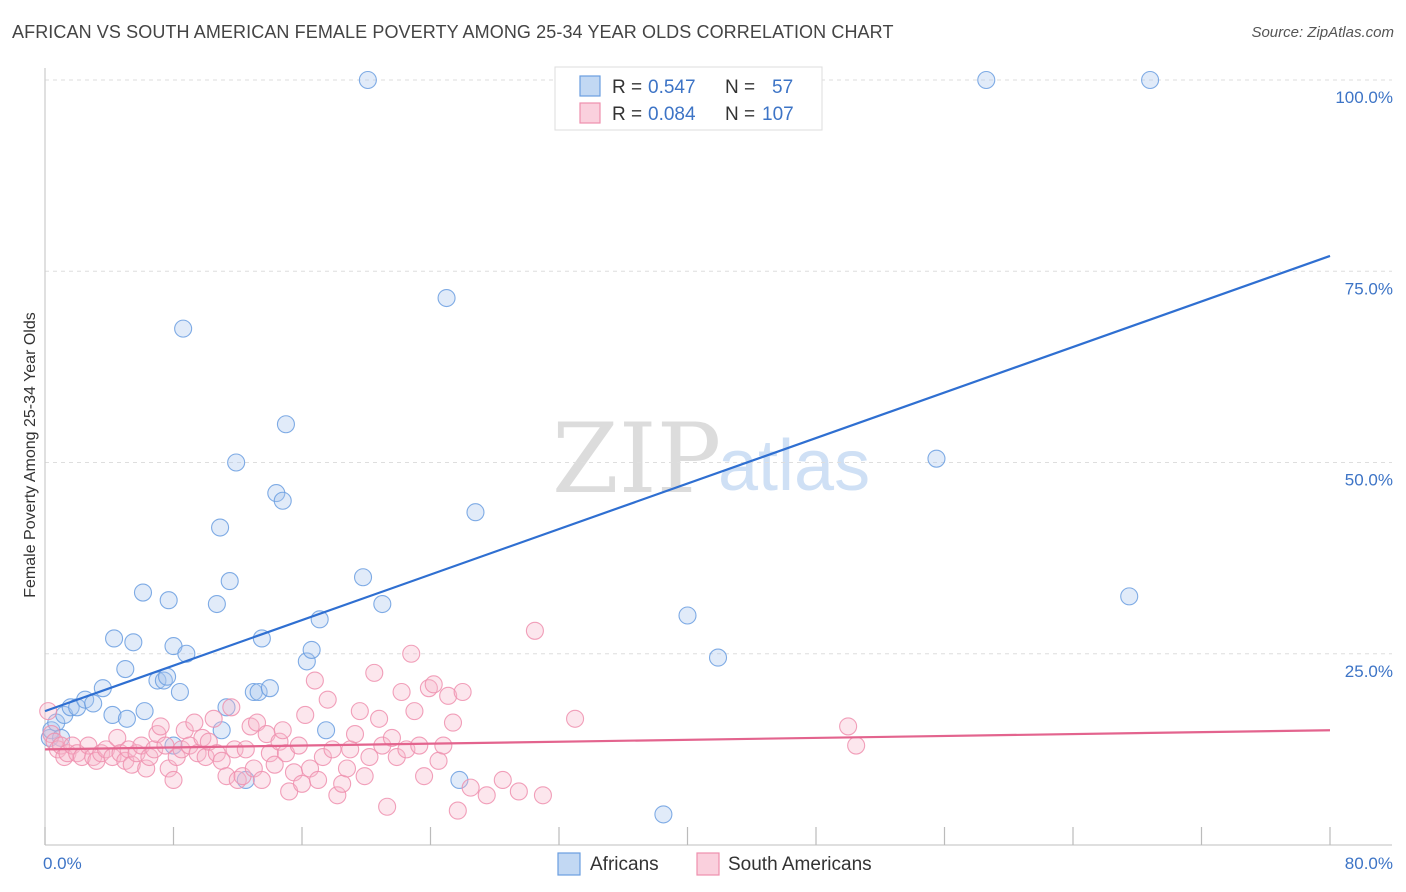 The image size is (1406, 892). I want to click on legend-r-value-1: 0.547, so click(672, 87).